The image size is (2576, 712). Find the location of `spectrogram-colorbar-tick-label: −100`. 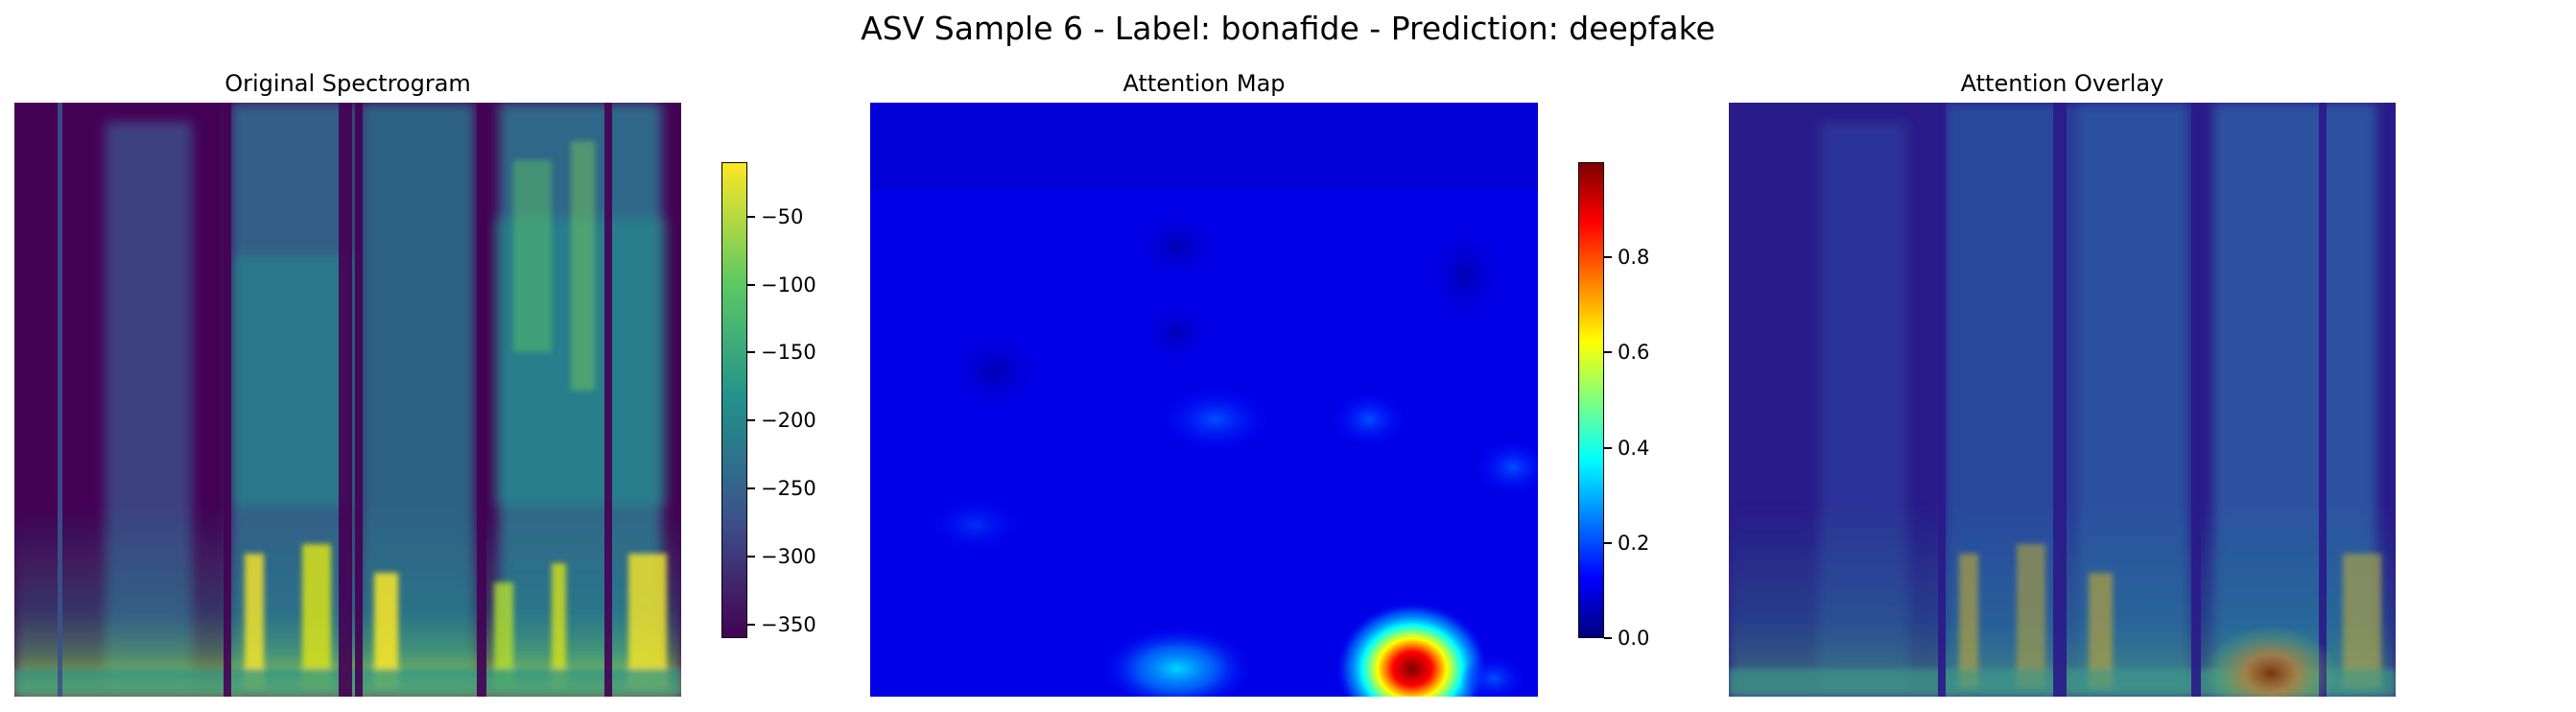

spectrogram-colorbar-tick-label: −100 is located at coordinates (789, 285).